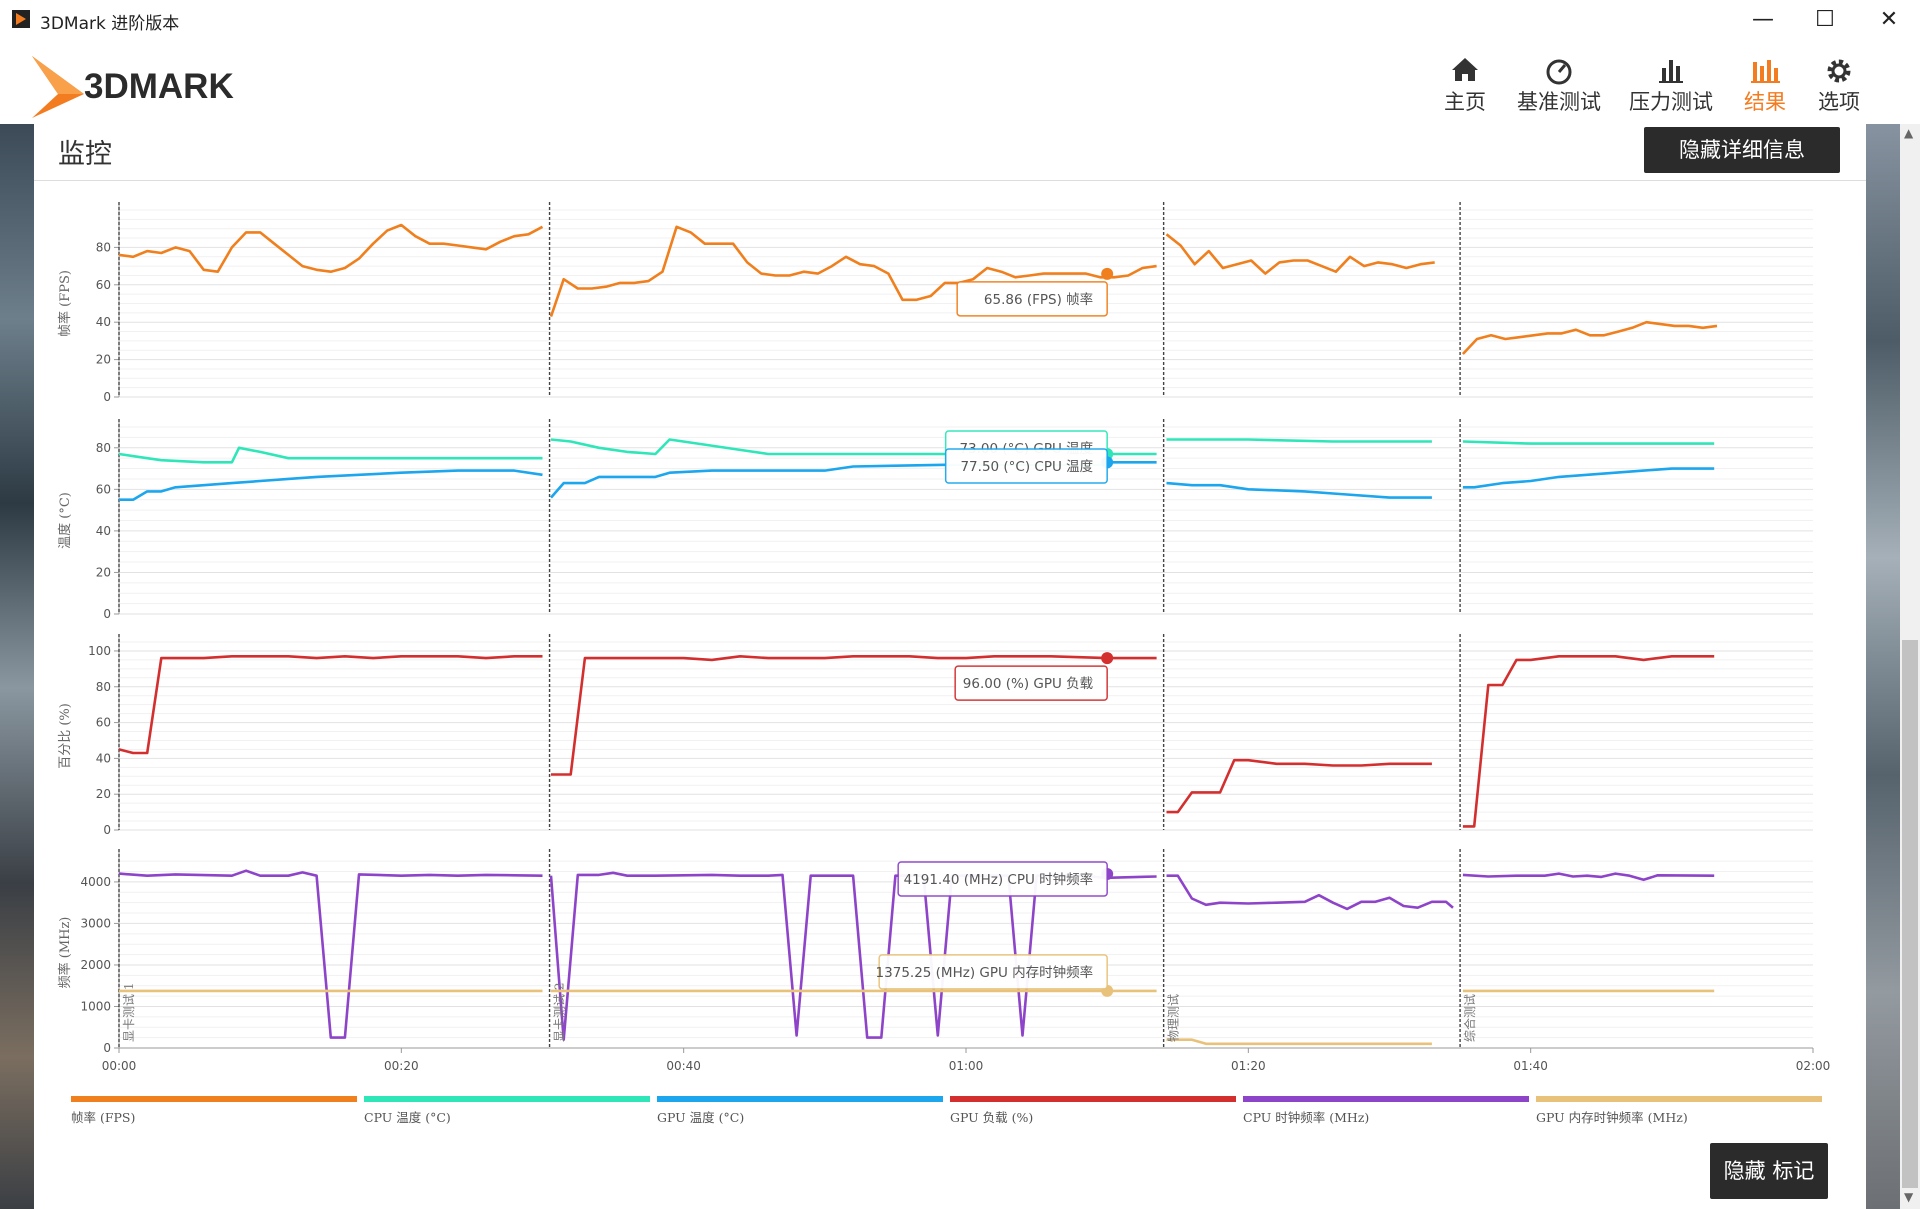  What do you see at coordinates (65, 520) in the screenshot?
I see `y-axis-label: 温度 (°C)` at bounding box center [65, 520].